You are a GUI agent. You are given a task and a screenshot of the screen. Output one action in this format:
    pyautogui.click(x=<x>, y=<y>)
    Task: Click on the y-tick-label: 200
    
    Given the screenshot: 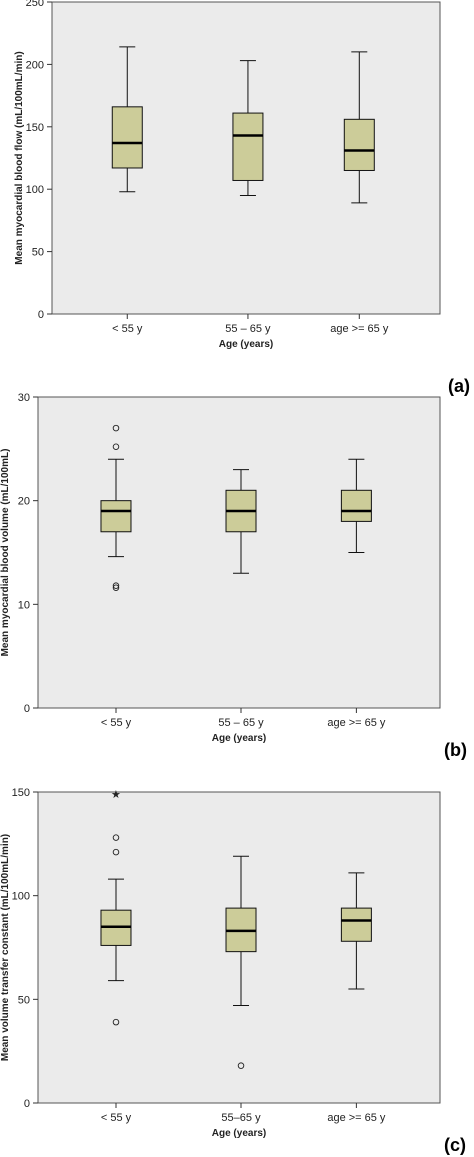 What is the action you would take?
    pyautogui.click(x=35, y=65)
    